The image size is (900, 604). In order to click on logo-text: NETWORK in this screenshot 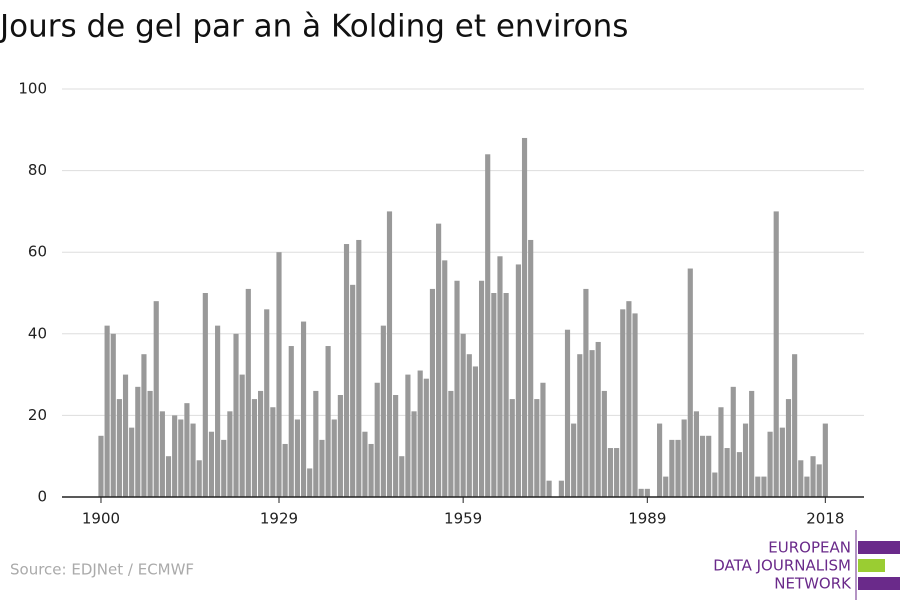, I will do `click(813, 584)`.